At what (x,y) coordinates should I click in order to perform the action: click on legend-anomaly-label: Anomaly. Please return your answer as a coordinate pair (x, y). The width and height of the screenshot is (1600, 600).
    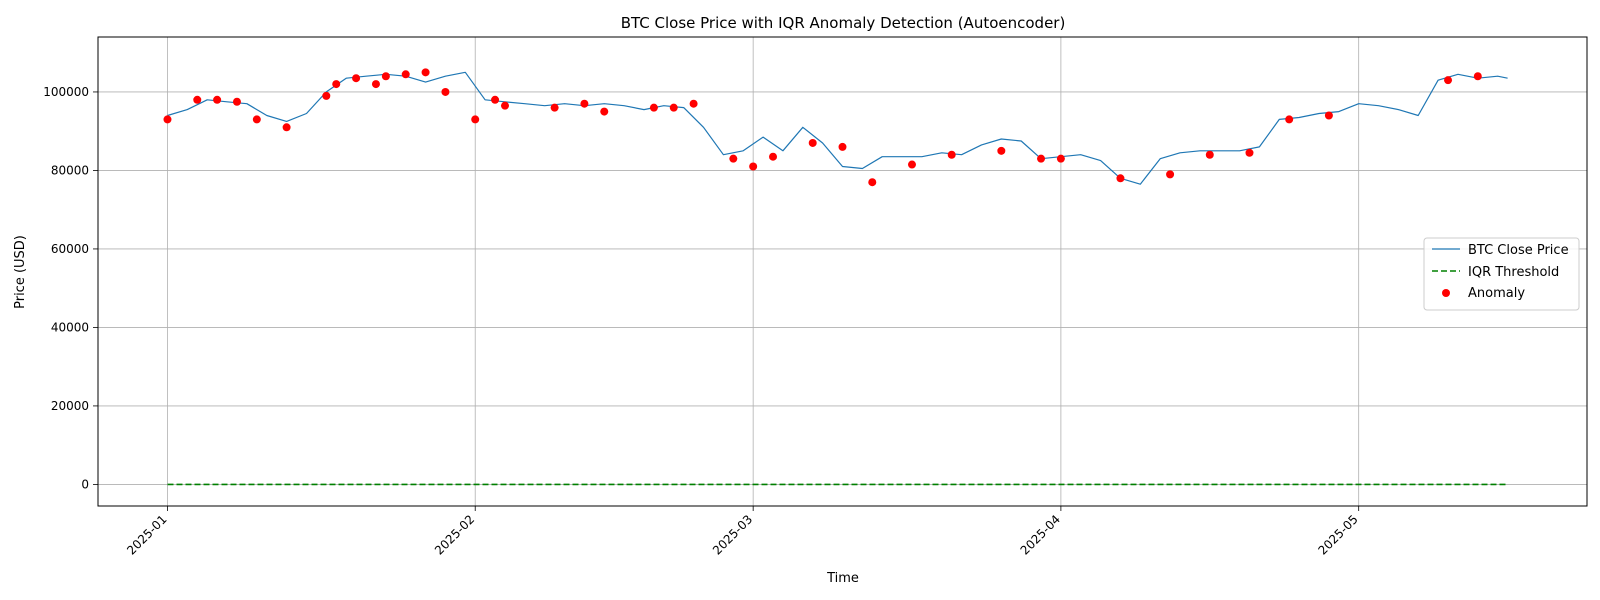
    Looking at the image, I should click on (1496, 293).